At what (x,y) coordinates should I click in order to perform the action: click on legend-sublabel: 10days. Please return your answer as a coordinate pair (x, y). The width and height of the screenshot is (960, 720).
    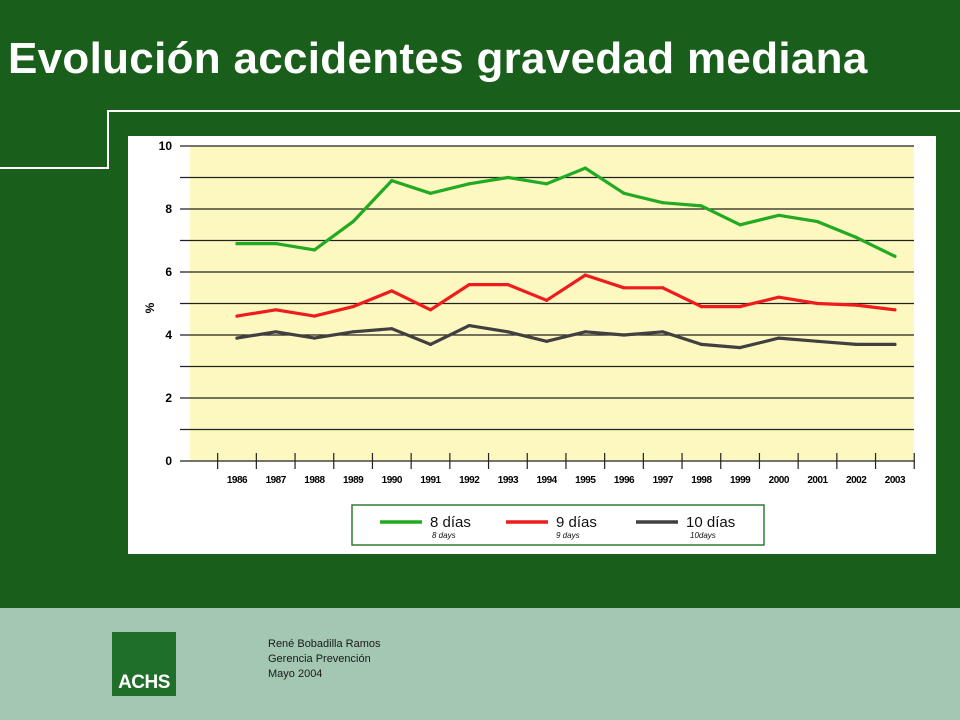
    Looking at the image, I should click on (703, 535).